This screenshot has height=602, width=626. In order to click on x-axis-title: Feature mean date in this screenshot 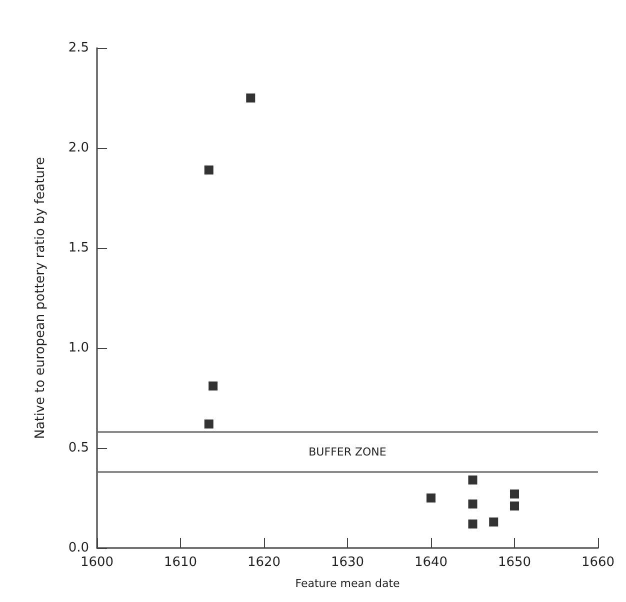, I will do `click(347, 583)`.